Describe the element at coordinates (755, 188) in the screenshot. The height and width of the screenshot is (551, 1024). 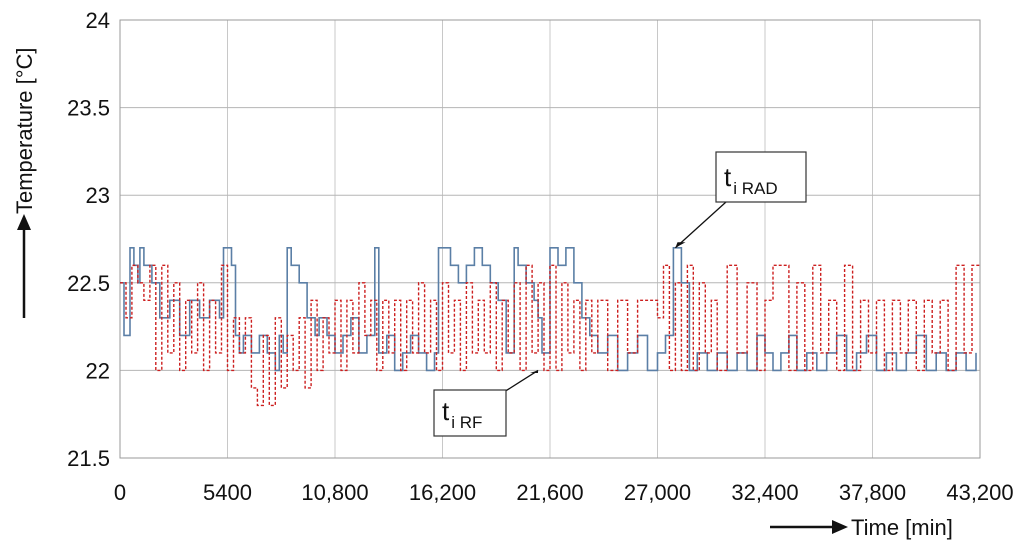
I see `annotation-subscript: i RAD` at that location.